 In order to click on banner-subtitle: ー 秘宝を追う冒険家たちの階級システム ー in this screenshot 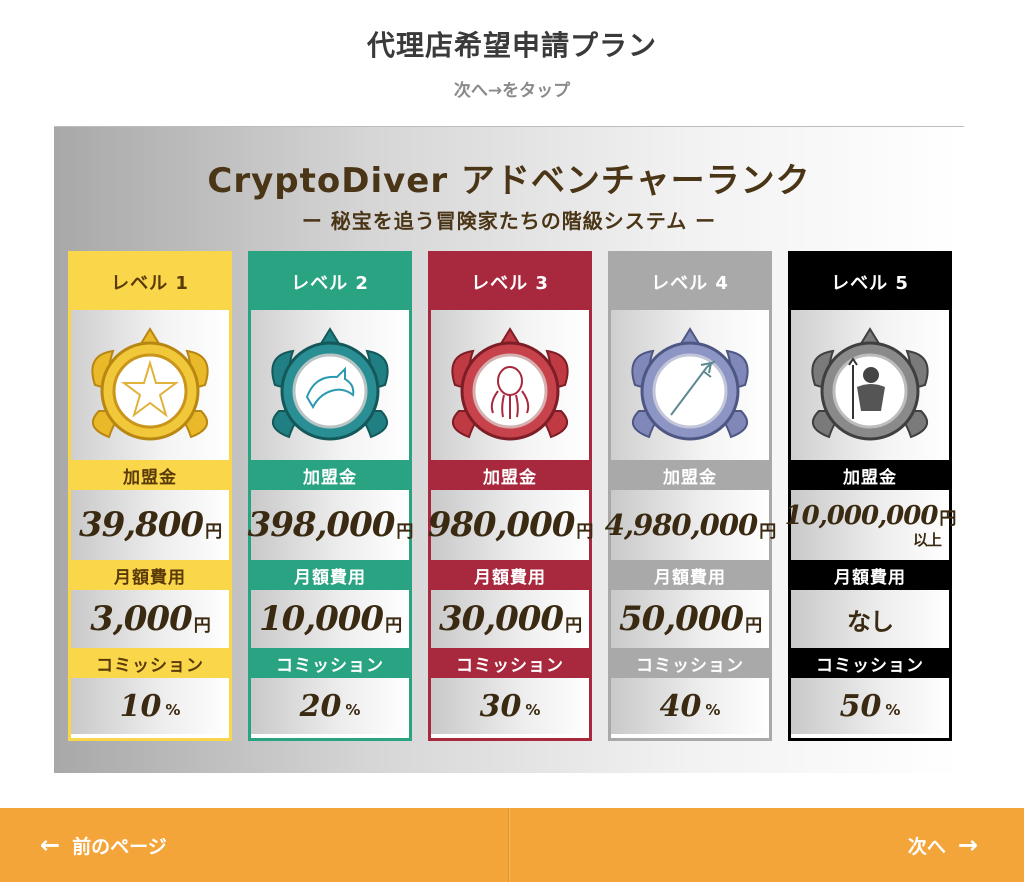, I will do `click(509, 221)`.